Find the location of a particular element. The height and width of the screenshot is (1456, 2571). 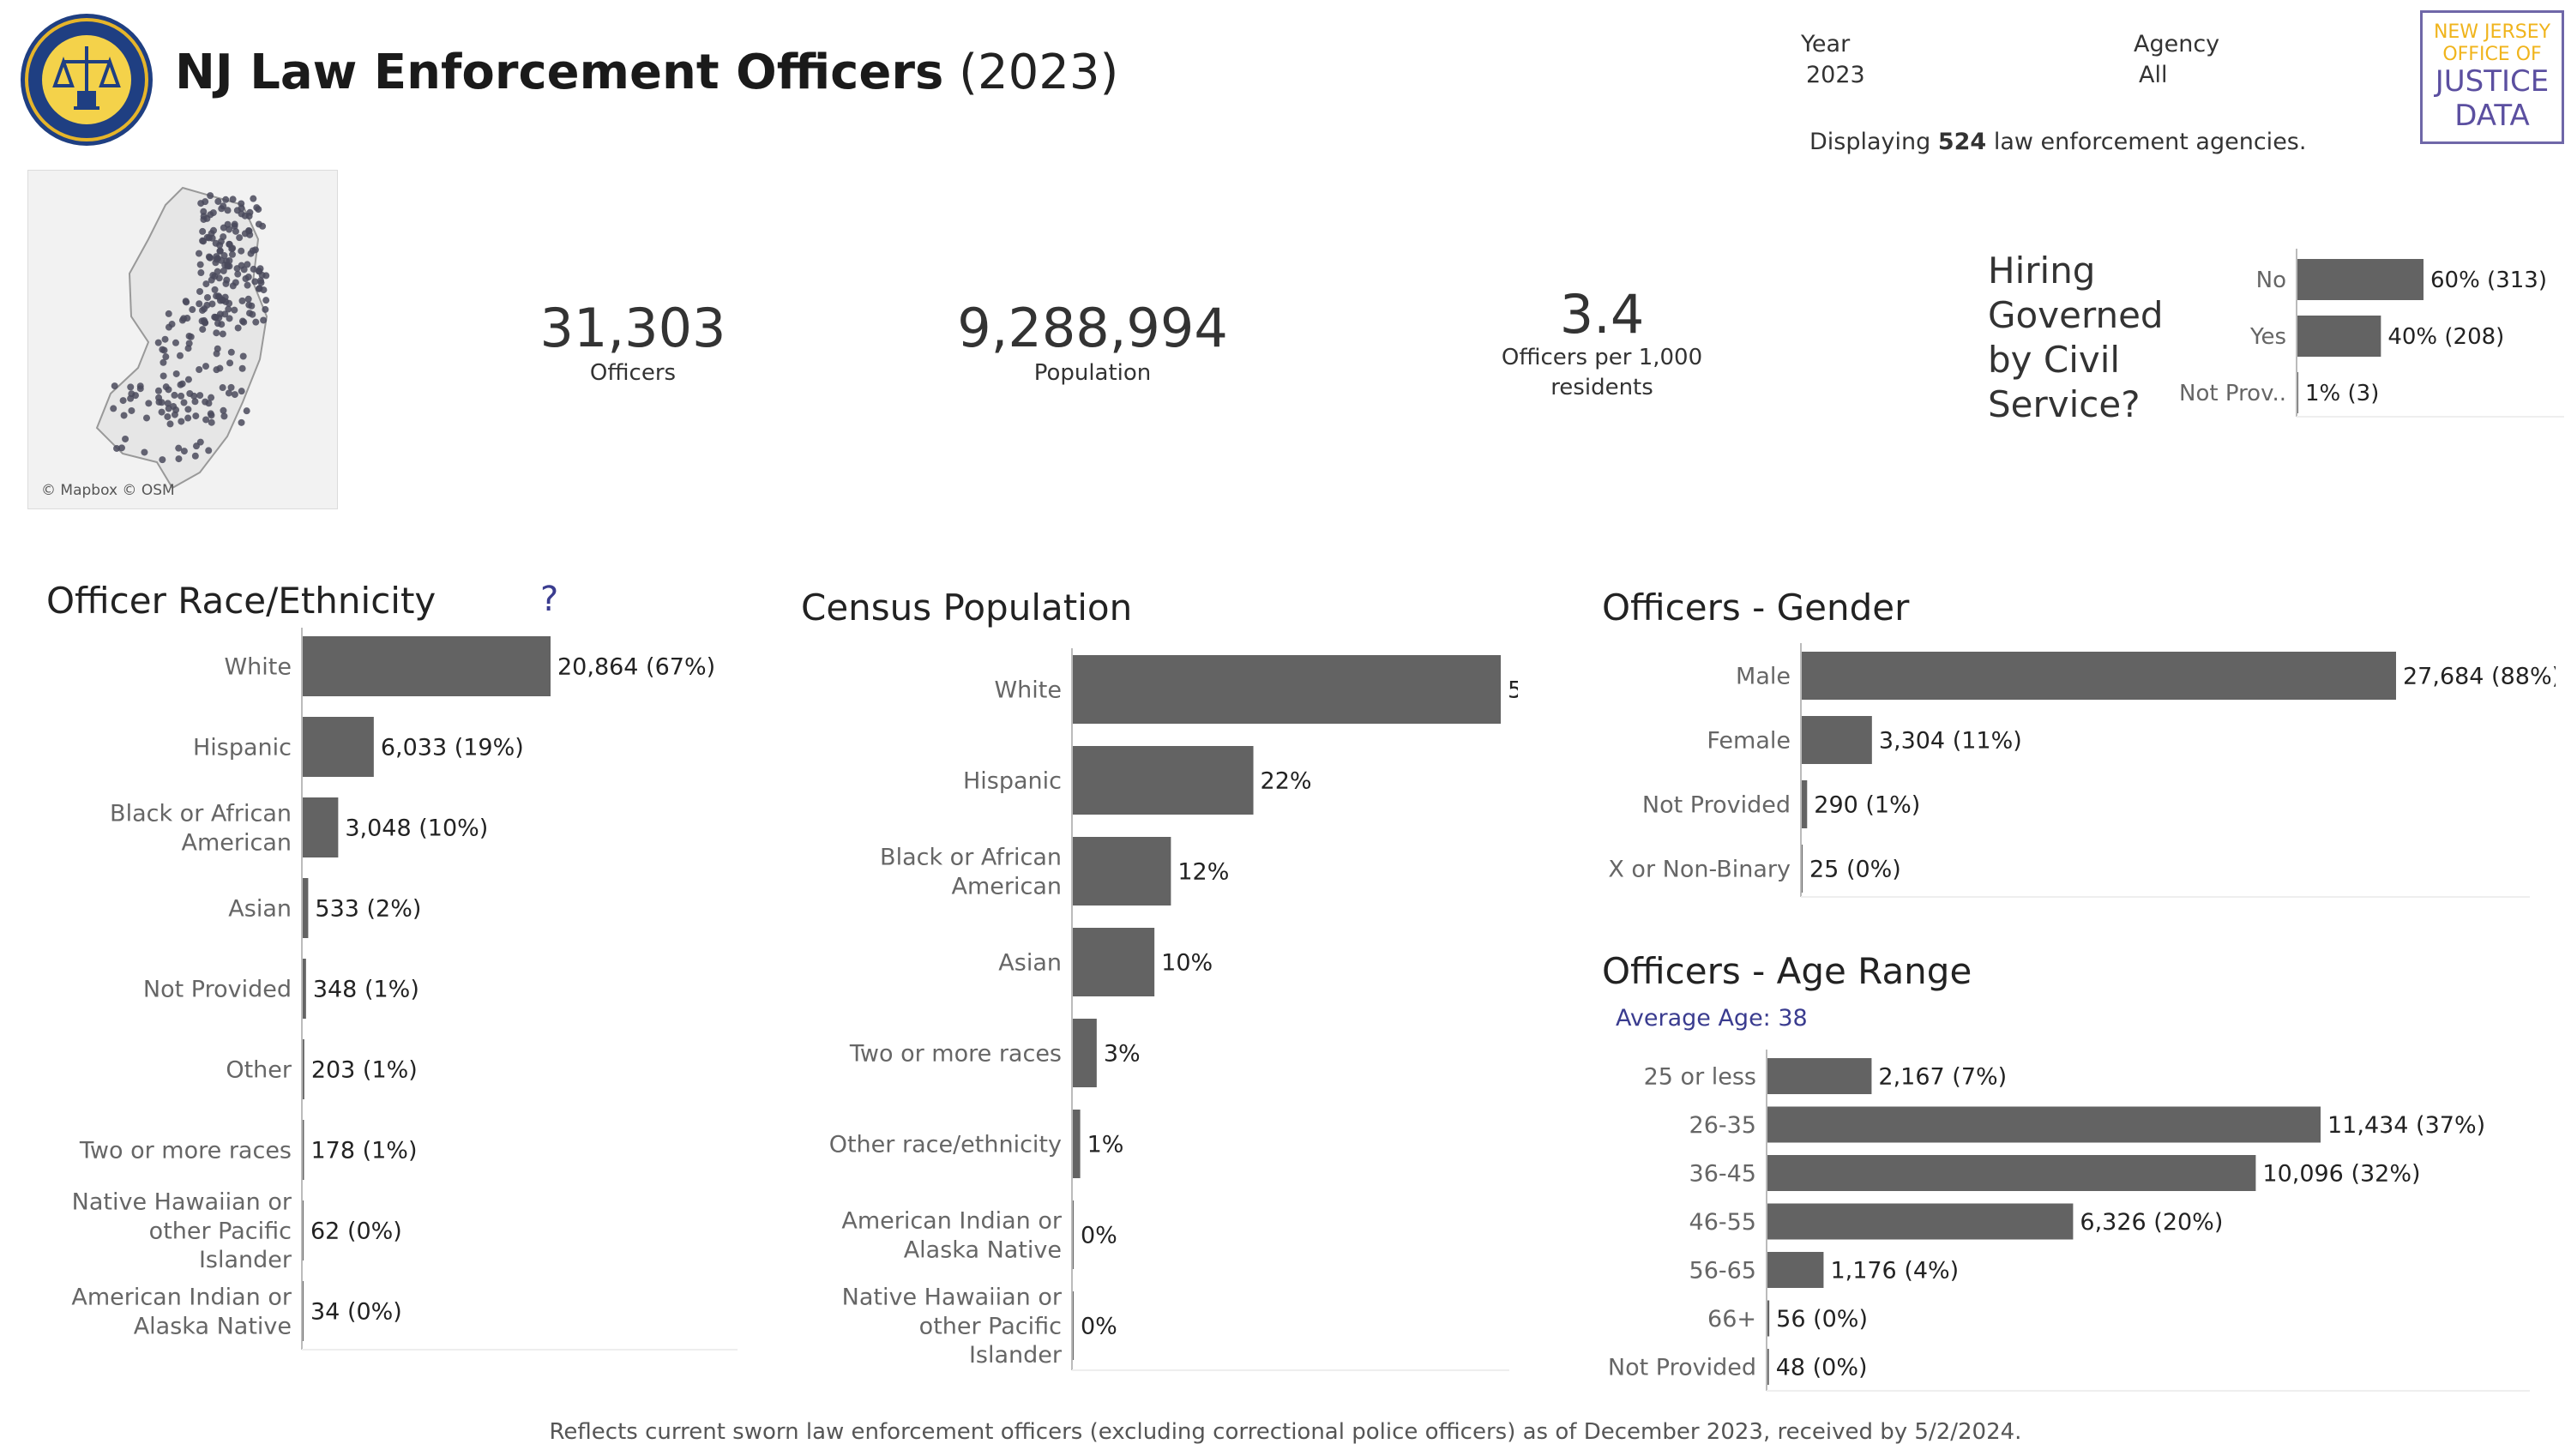

office-of-justice-data-logo: NEW JERSEY OFFICE OF JUSTICE DATA is located at coordinates (2492, 77).